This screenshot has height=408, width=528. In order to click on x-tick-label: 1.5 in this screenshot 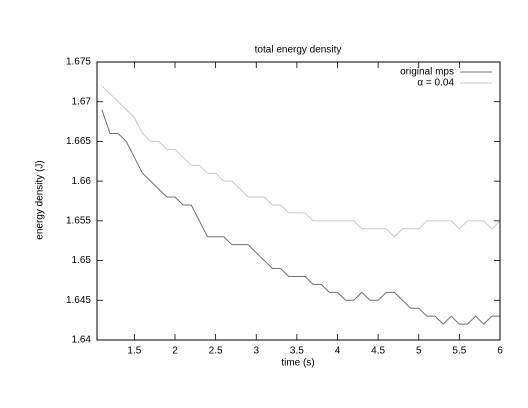, I will do `click(134, 351)`.